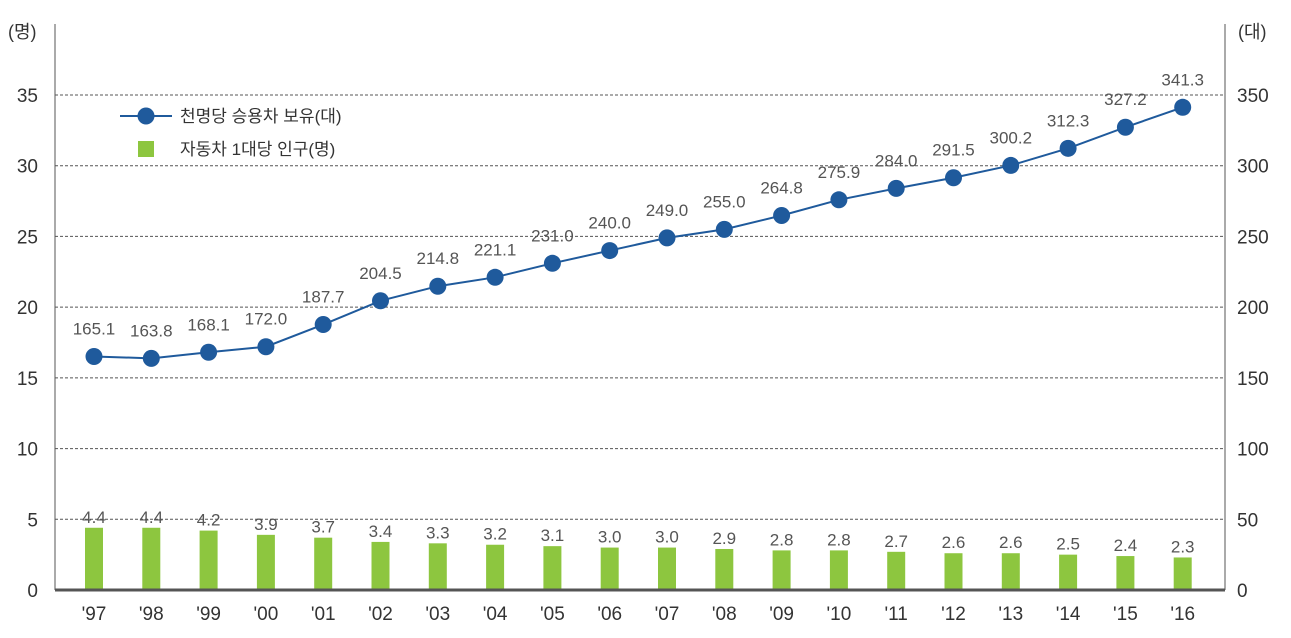 The width and height of the screenshot is (1291, 638). Describe the element at coordinates (1068, 544) in the screenshot. I see `bar-data-label: 2.5` at that location.